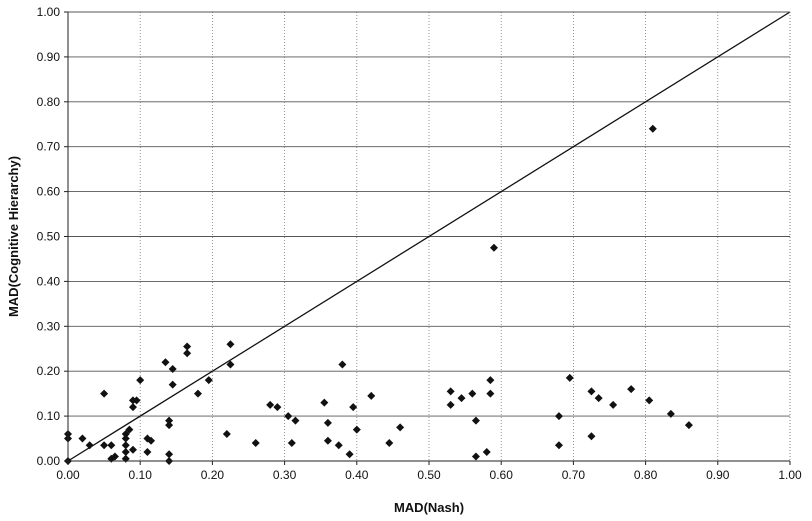 This screenshot has width=812, height=521. I want to click on x-tick-label: 0.40, so click(357, 475).